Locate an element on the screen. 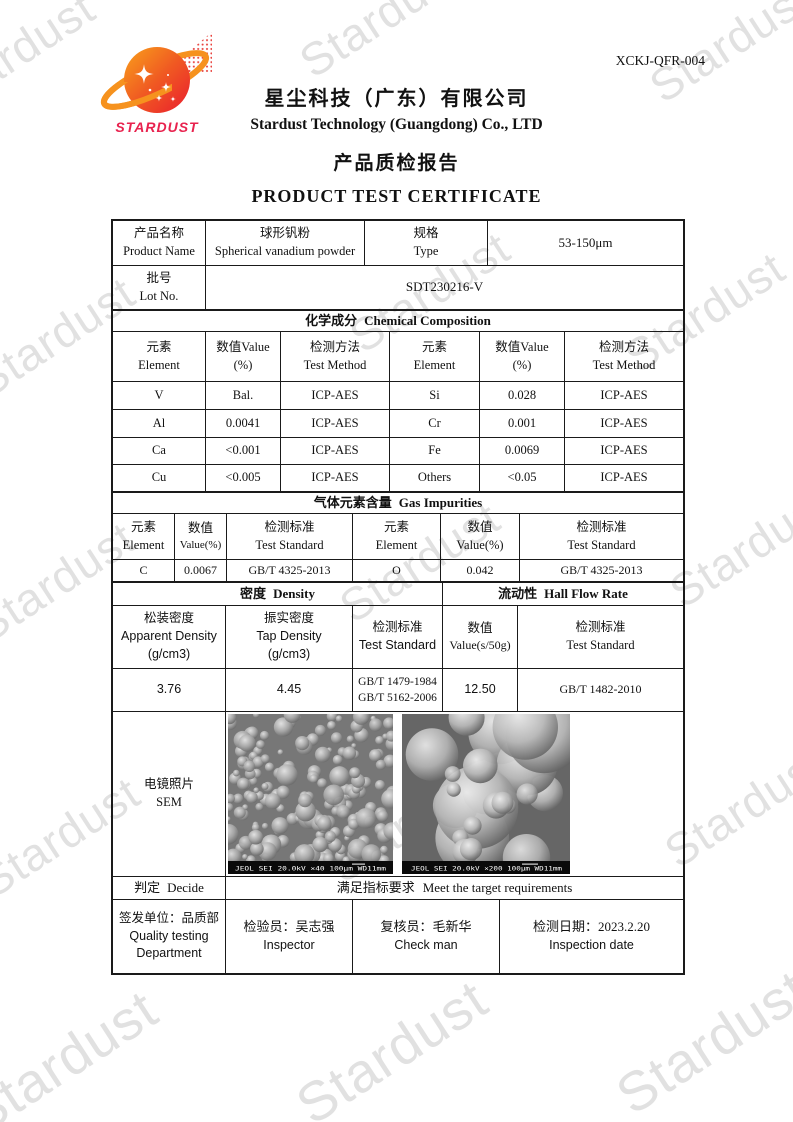 The height and width of the screenshot is (1122, 793). section-title-en: Chemical Composition is located at coordinates (427, 320).